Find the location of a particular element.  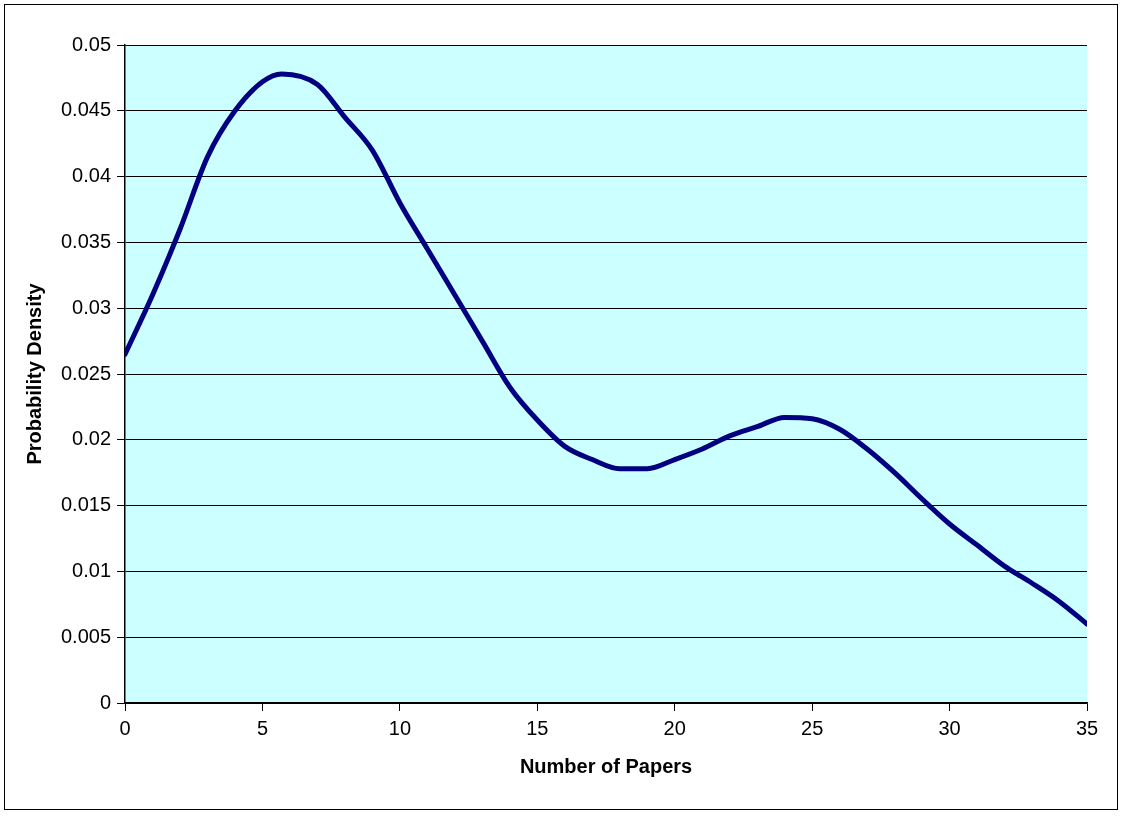

y-tick-label: 0.015 is located at coordinates (86, 504).